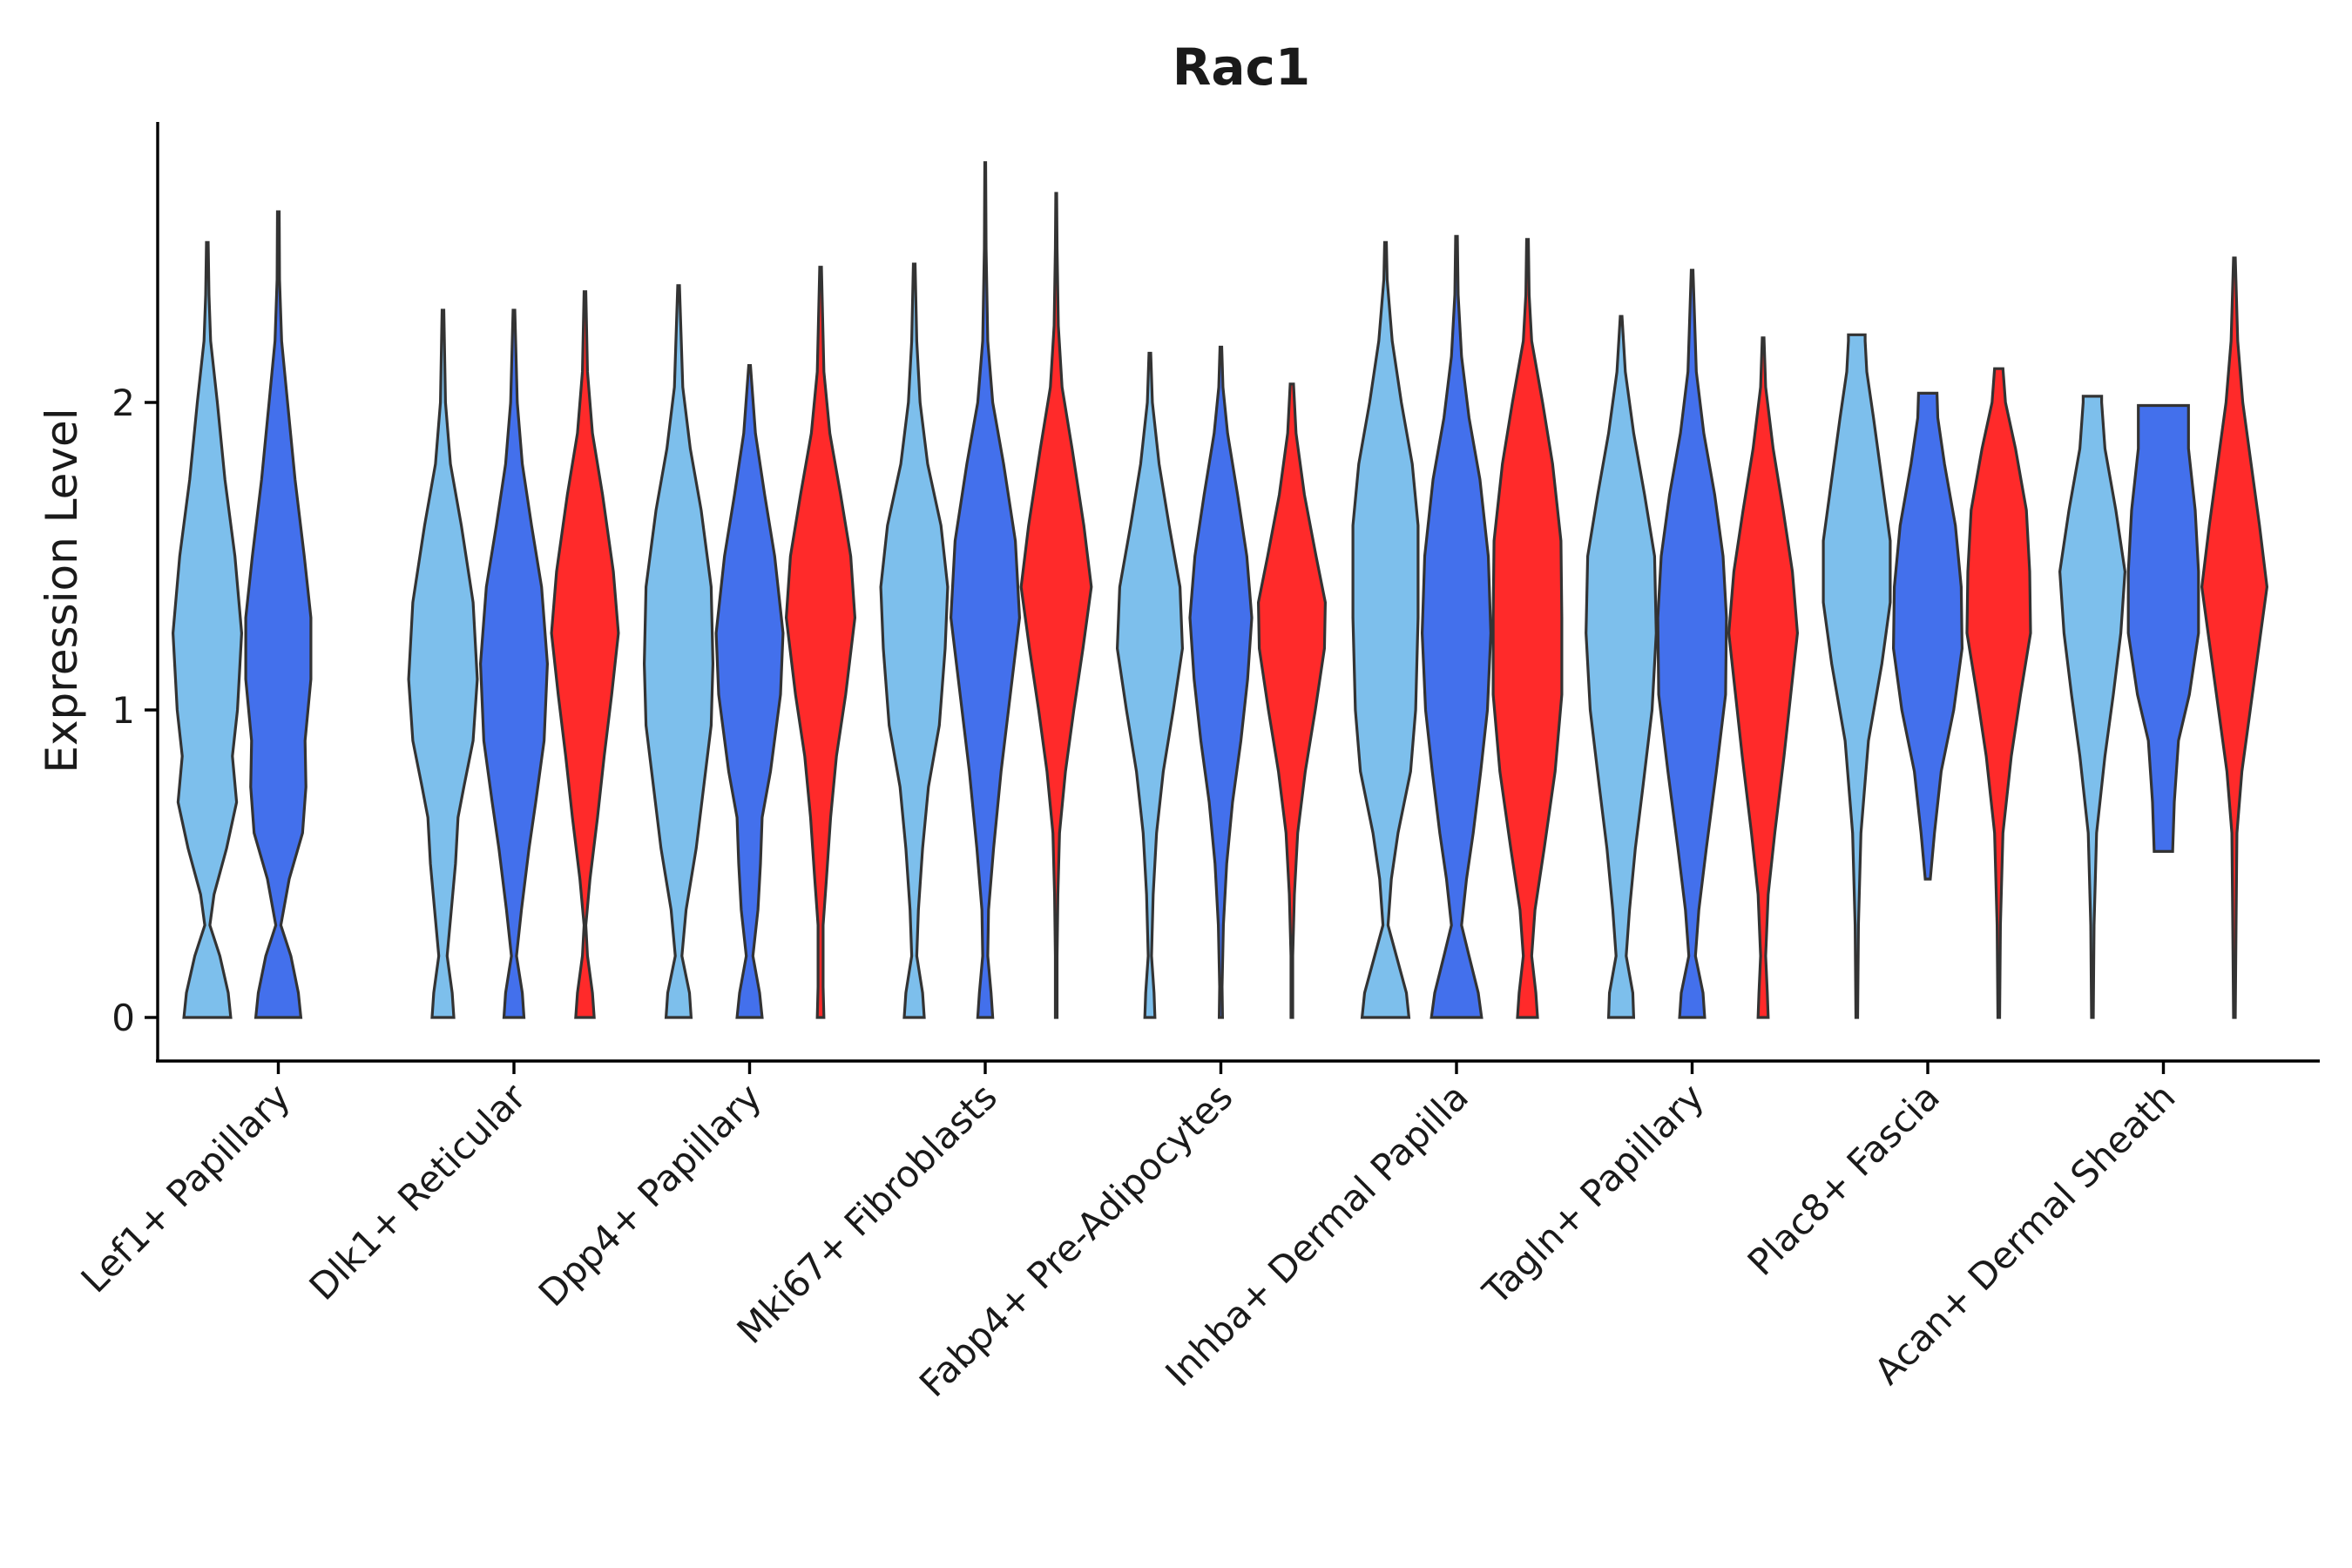 This screenshot has height=1568, width=2352. What do you see at coordinates (278, 614) in the screenshot?
I see `violin-lef1-papillary-cond2` at bounding box center [278, 614].